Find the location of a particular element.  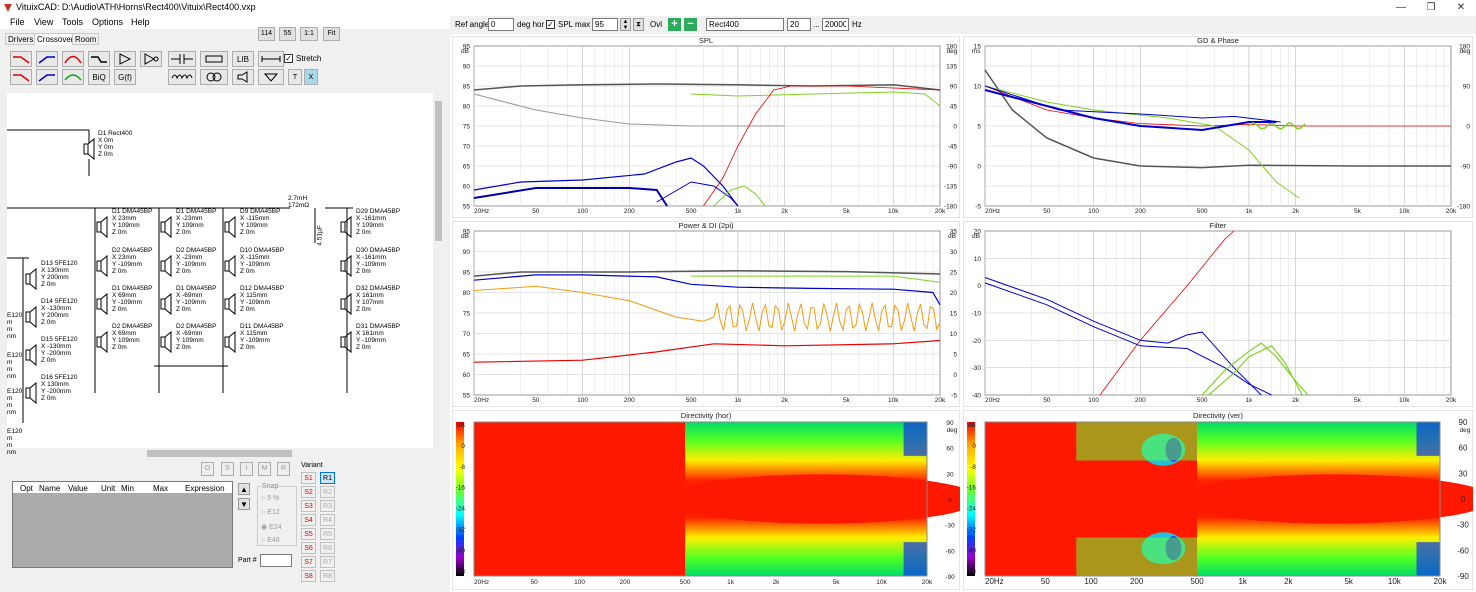

move-up-button: ▲ is located at coordinates (244, 489).